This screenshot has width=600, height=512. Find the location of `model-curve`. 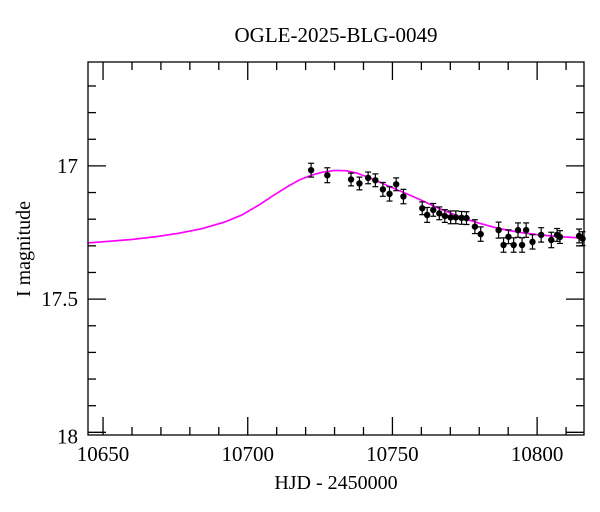

model-curve is located at coordinates (336, 206).